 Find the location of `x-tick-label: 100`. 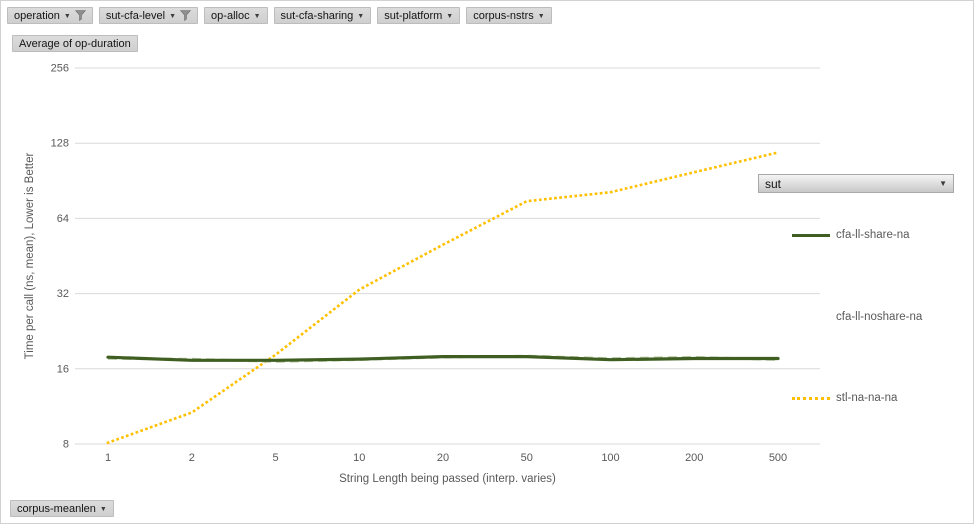

x-tick-label: 100 is located at coordinates (610, 458).